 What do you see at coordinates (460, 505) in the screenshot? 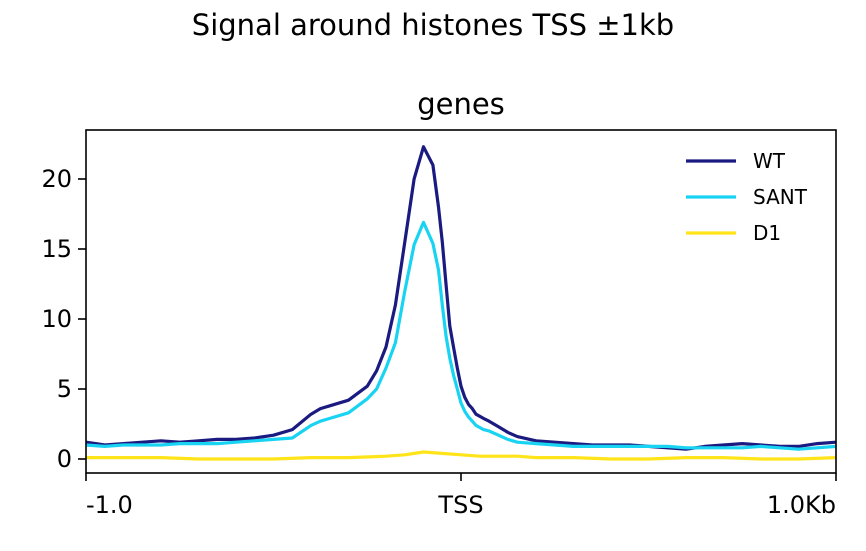
I see `x-tick-label: TSS` at bounding box center [460, 505].